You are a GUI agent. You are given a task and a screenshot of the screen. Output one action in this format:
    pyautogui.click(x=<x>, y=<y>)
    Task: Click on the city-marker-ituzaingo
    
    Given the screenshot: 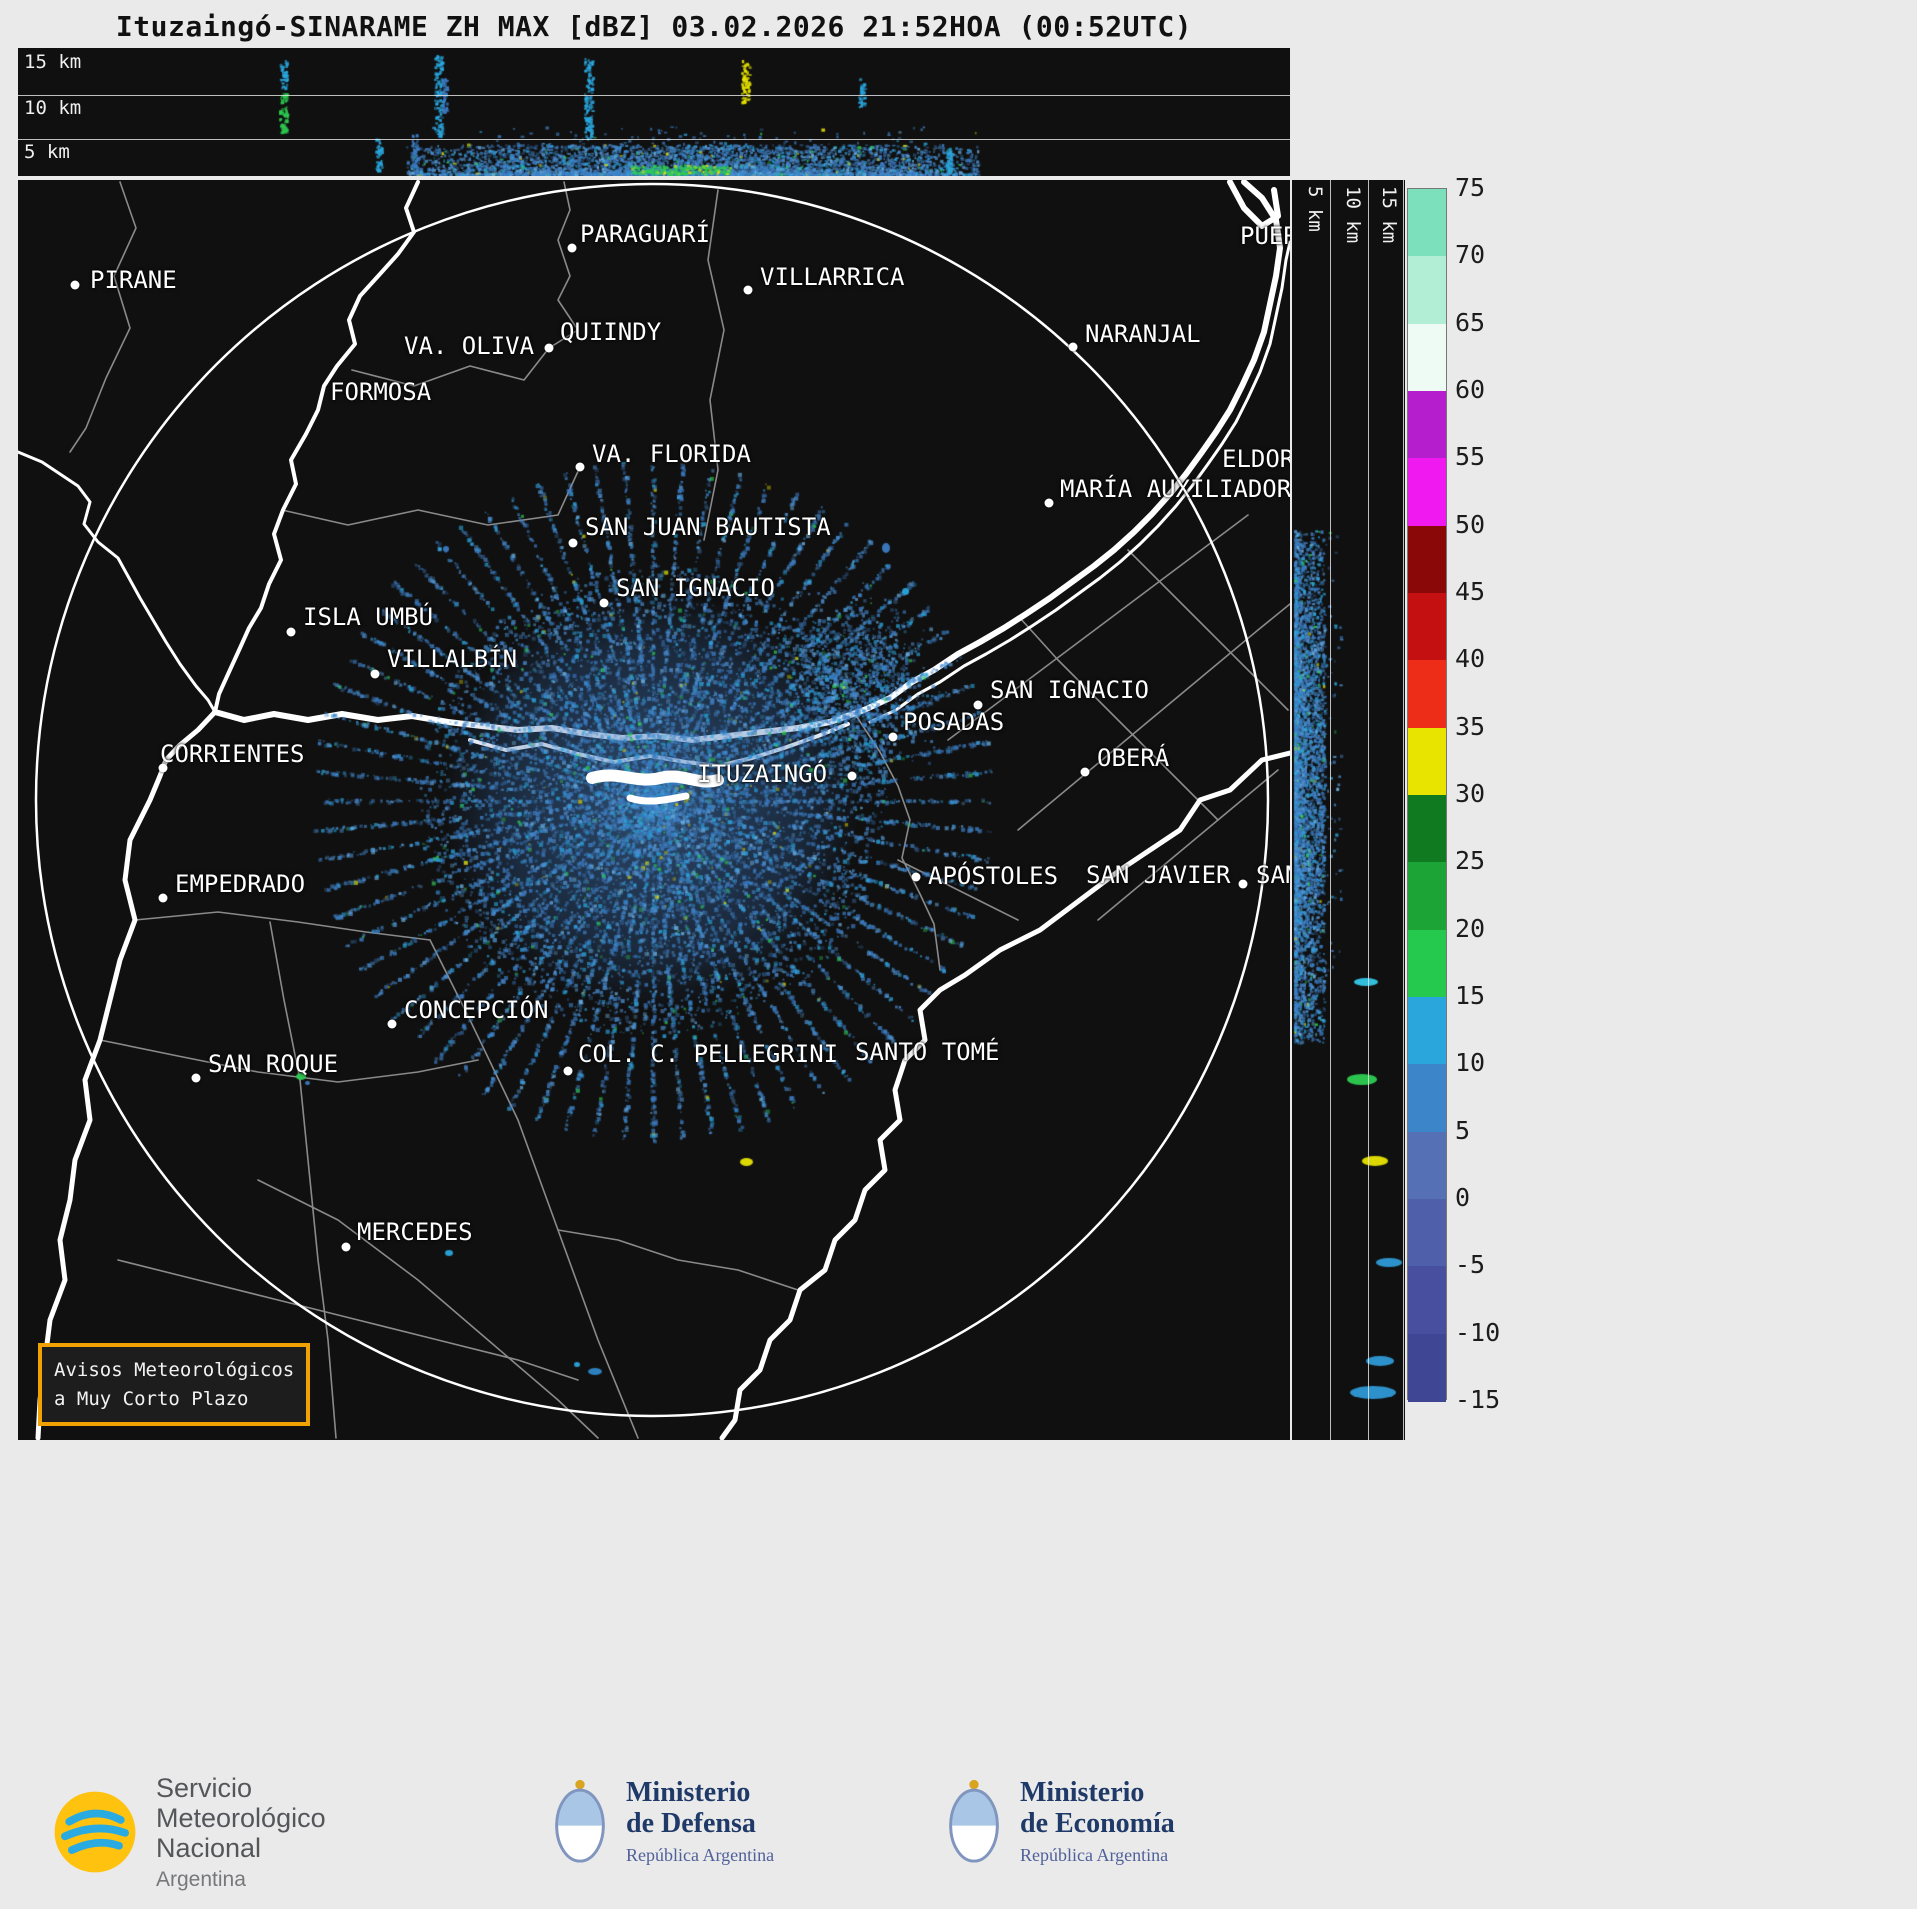 What is the action you would take?
    pyautogui.click(x=852, y=776)
    